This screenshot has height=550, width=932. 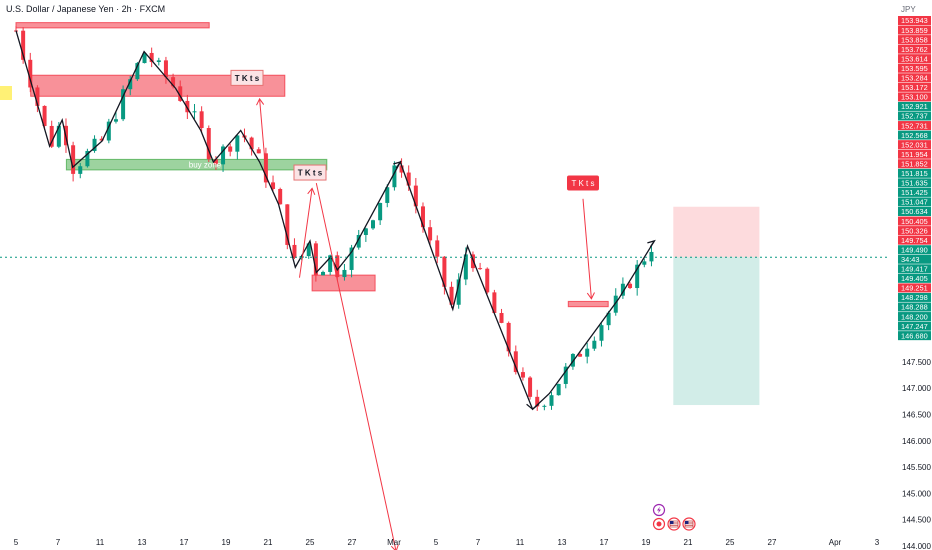 What do you see at coordinates (716, 232) in the screenshot?
I see `position-stop-zone` at bounding box center [716, 232].